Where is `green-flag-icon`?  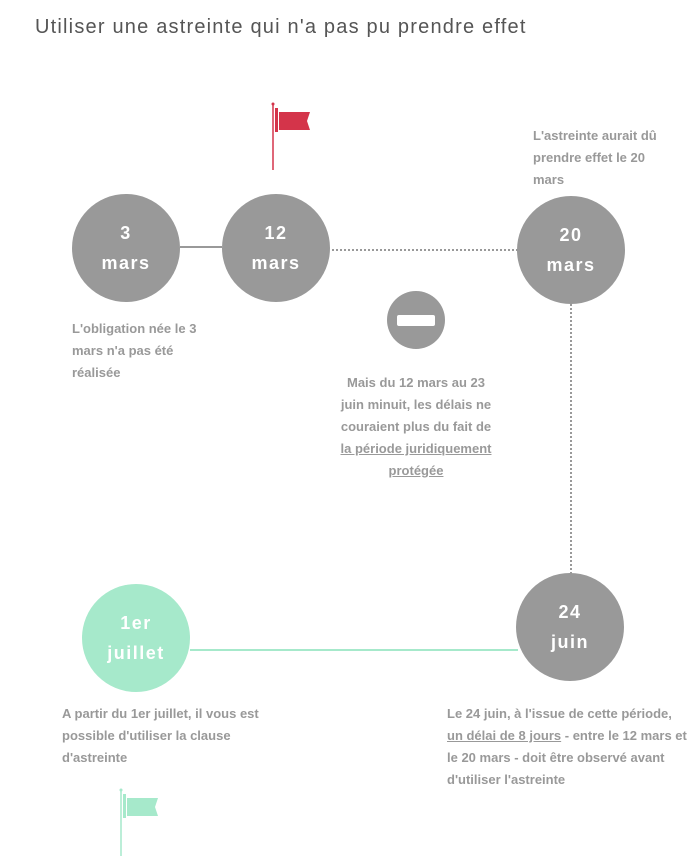 green-flag-icon is located at coordinates (138, 822).